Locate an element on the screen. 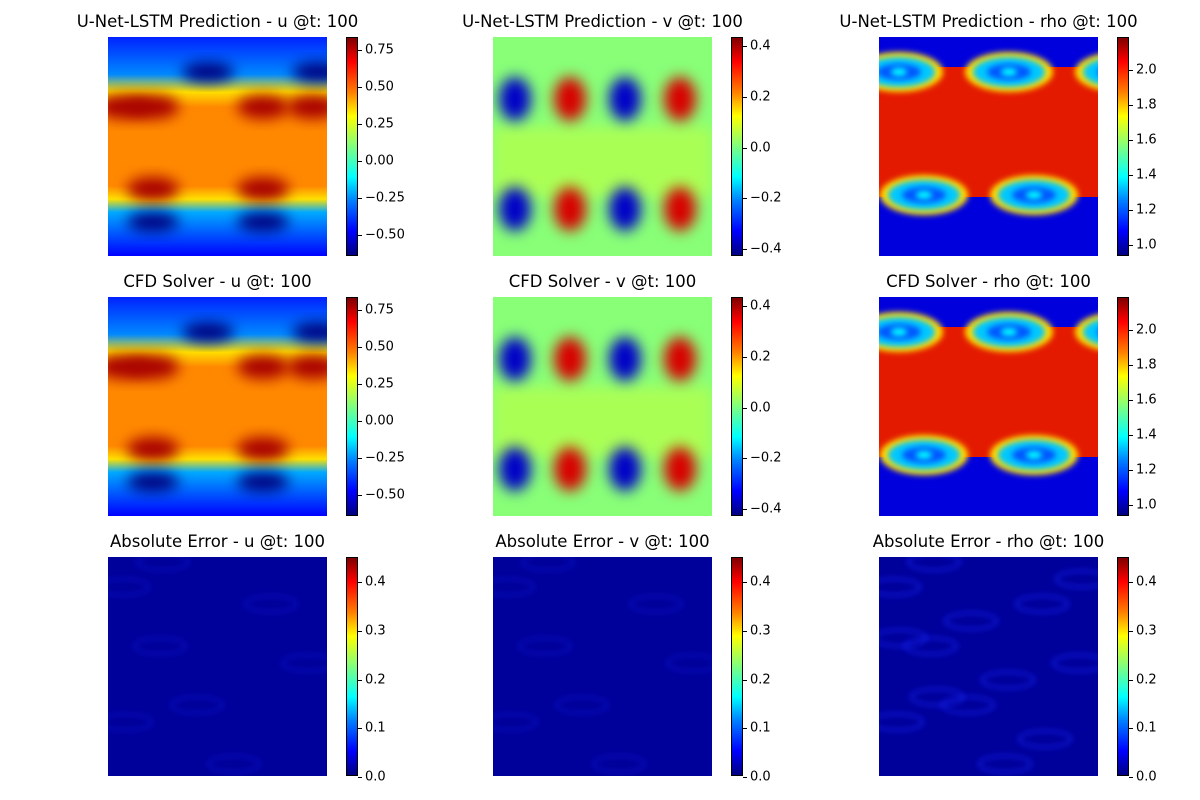 The width and height of the screenshot is (1200, 800). colorbar-tick-label: 0.50 is located at coordinates (379, 87).